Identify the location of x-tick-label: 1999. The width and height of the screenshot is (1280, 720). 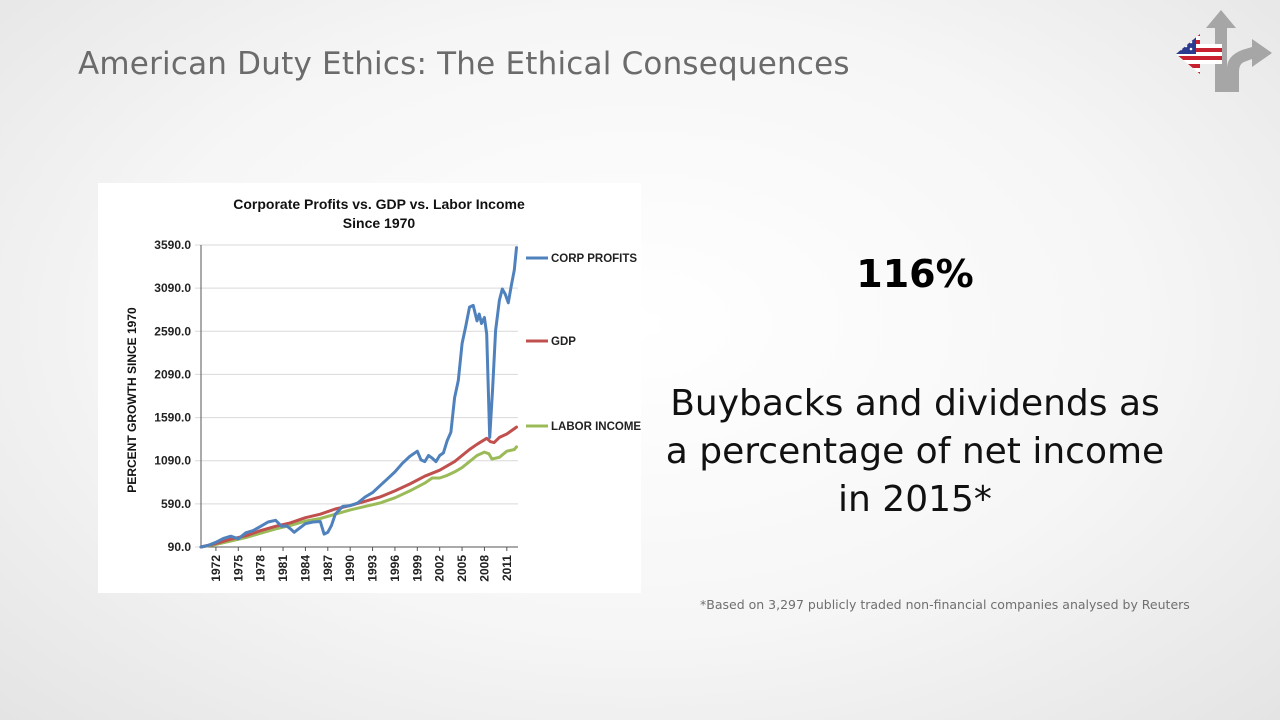
(417, 568).